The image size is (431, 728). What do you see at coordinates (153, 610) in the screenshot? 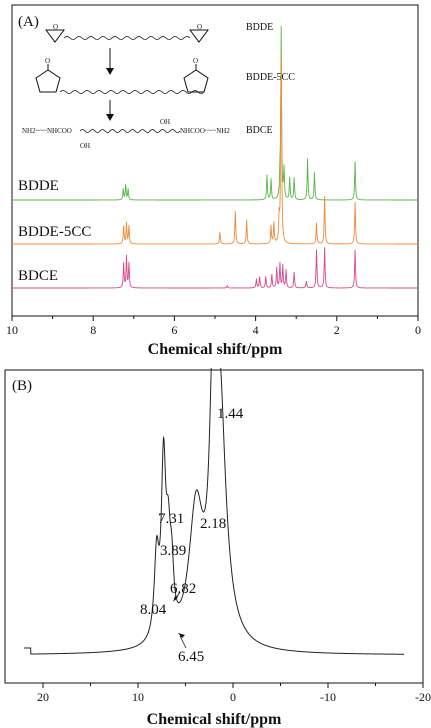
I see `peak-label-8-04: 8.04` at bounding box center [153, 610].